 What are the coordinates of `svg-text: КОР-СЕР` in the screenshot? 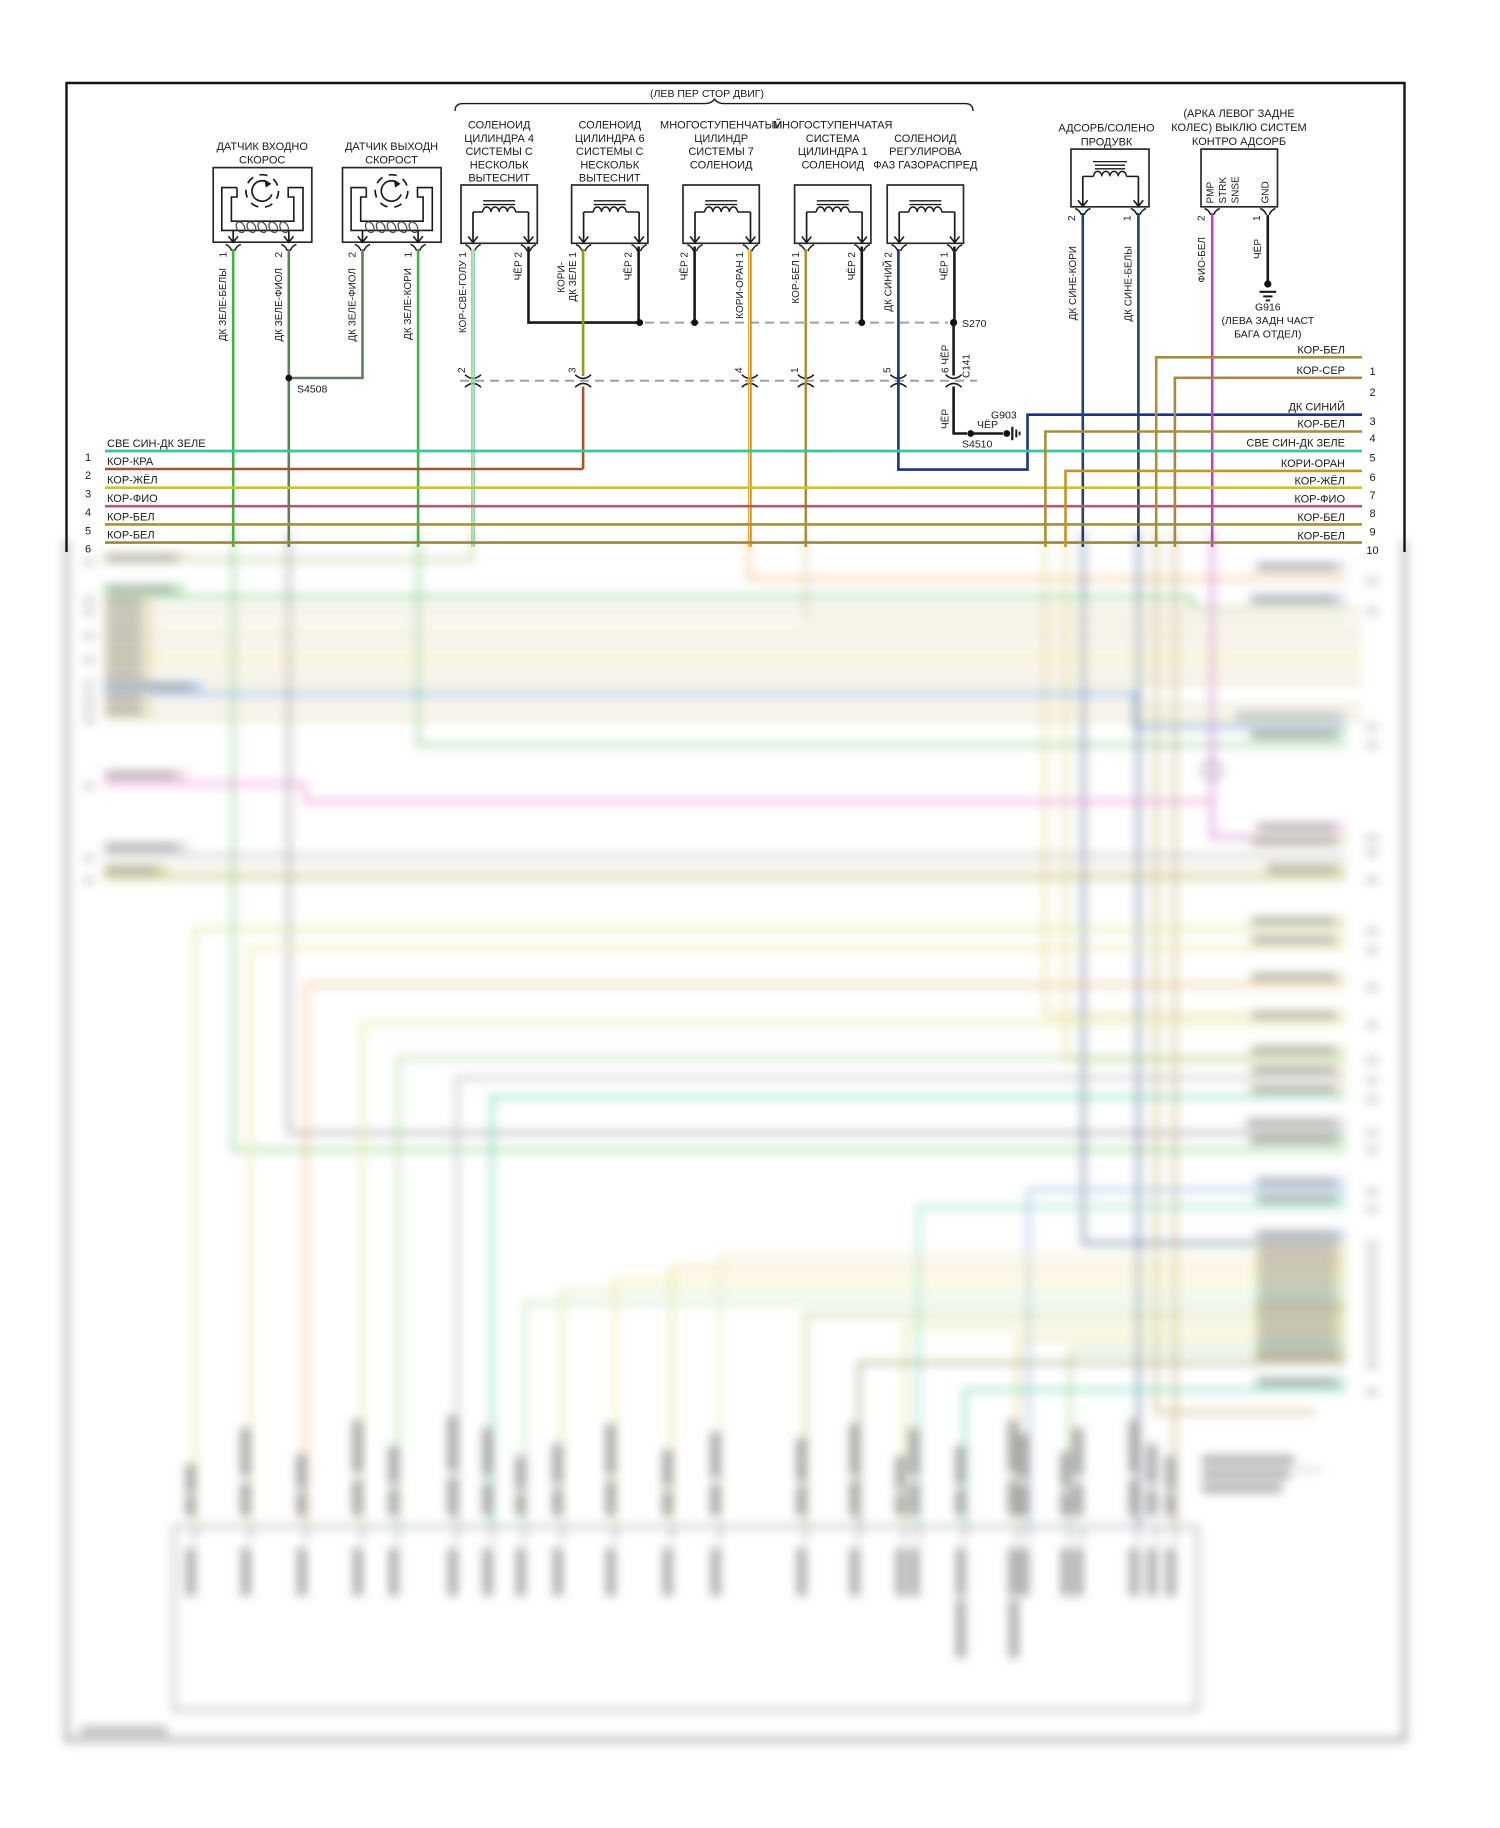 It's located at (1321, 371).